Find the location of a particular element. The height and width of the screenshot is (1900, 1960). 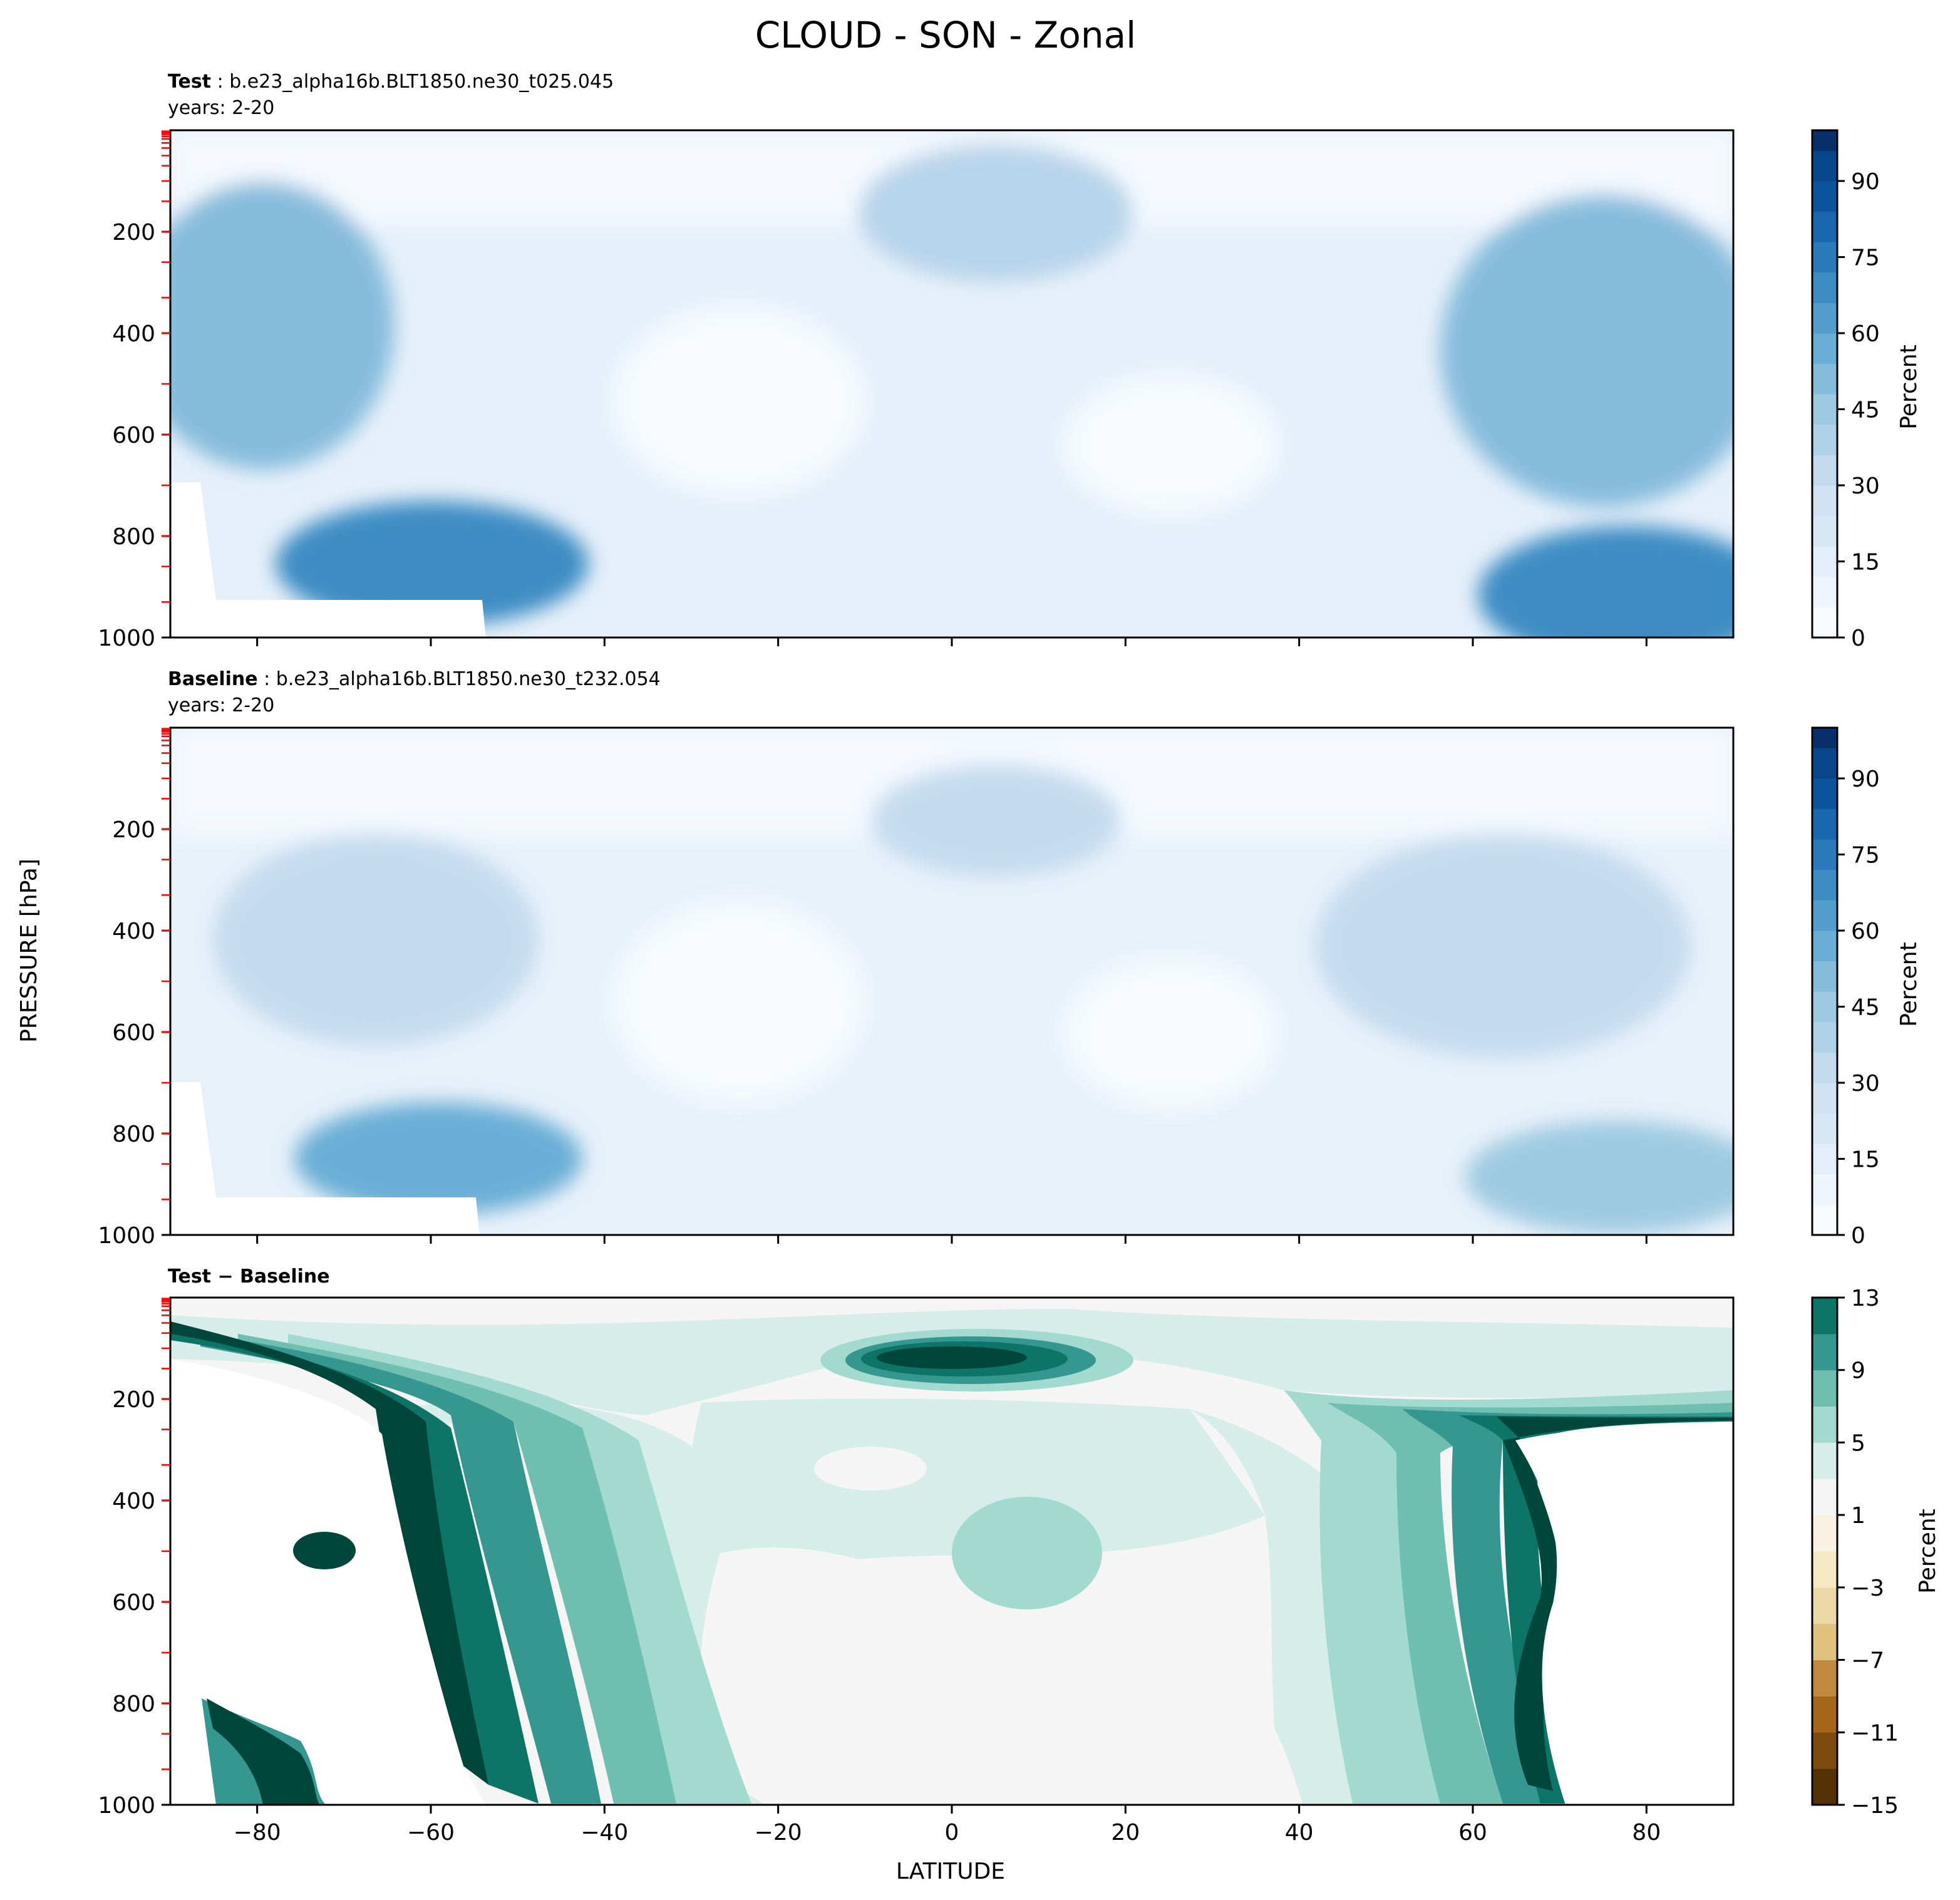

baseline-colorbar-tick-label: 90 is located at coordinates (1866, 779).